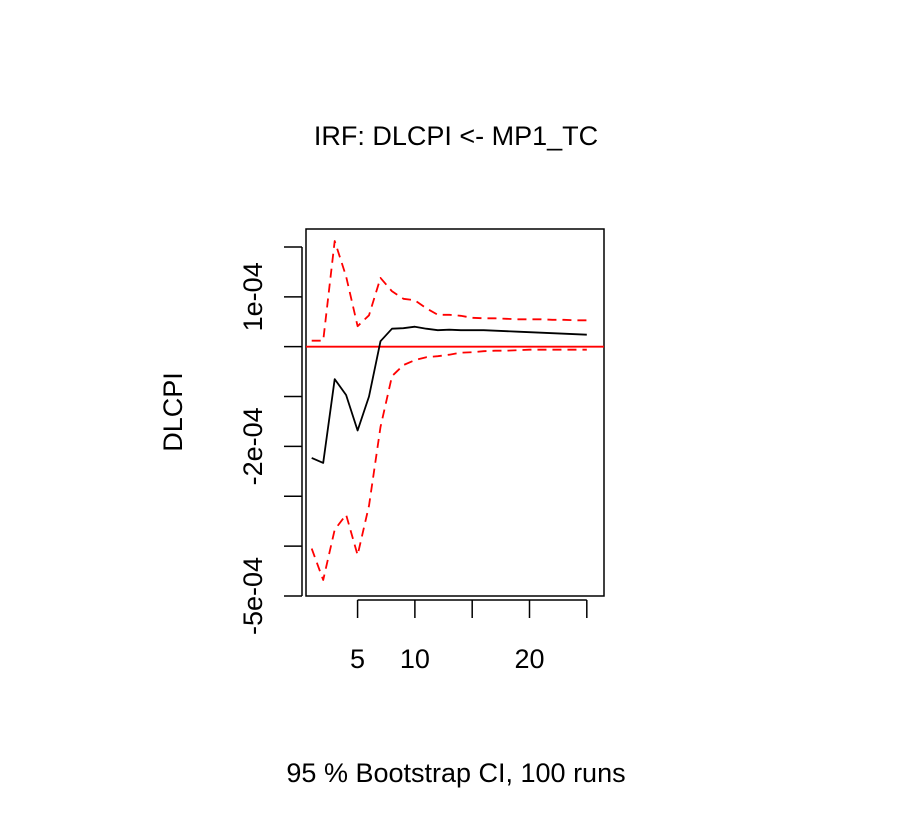 This screenshot has width=912, height=828. I want to click on x-tick-label: 20, so click(529, 659).